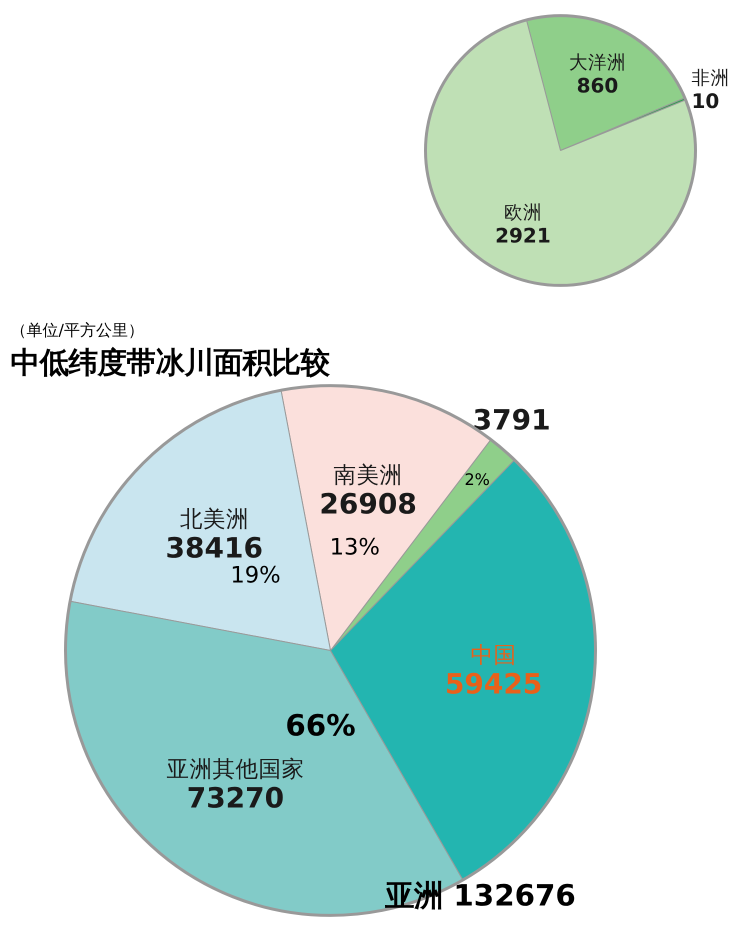 This screenshot has height=926, width=740. I want to click on chart-subtitle: （单位/平方公里）, so click(77, 330).